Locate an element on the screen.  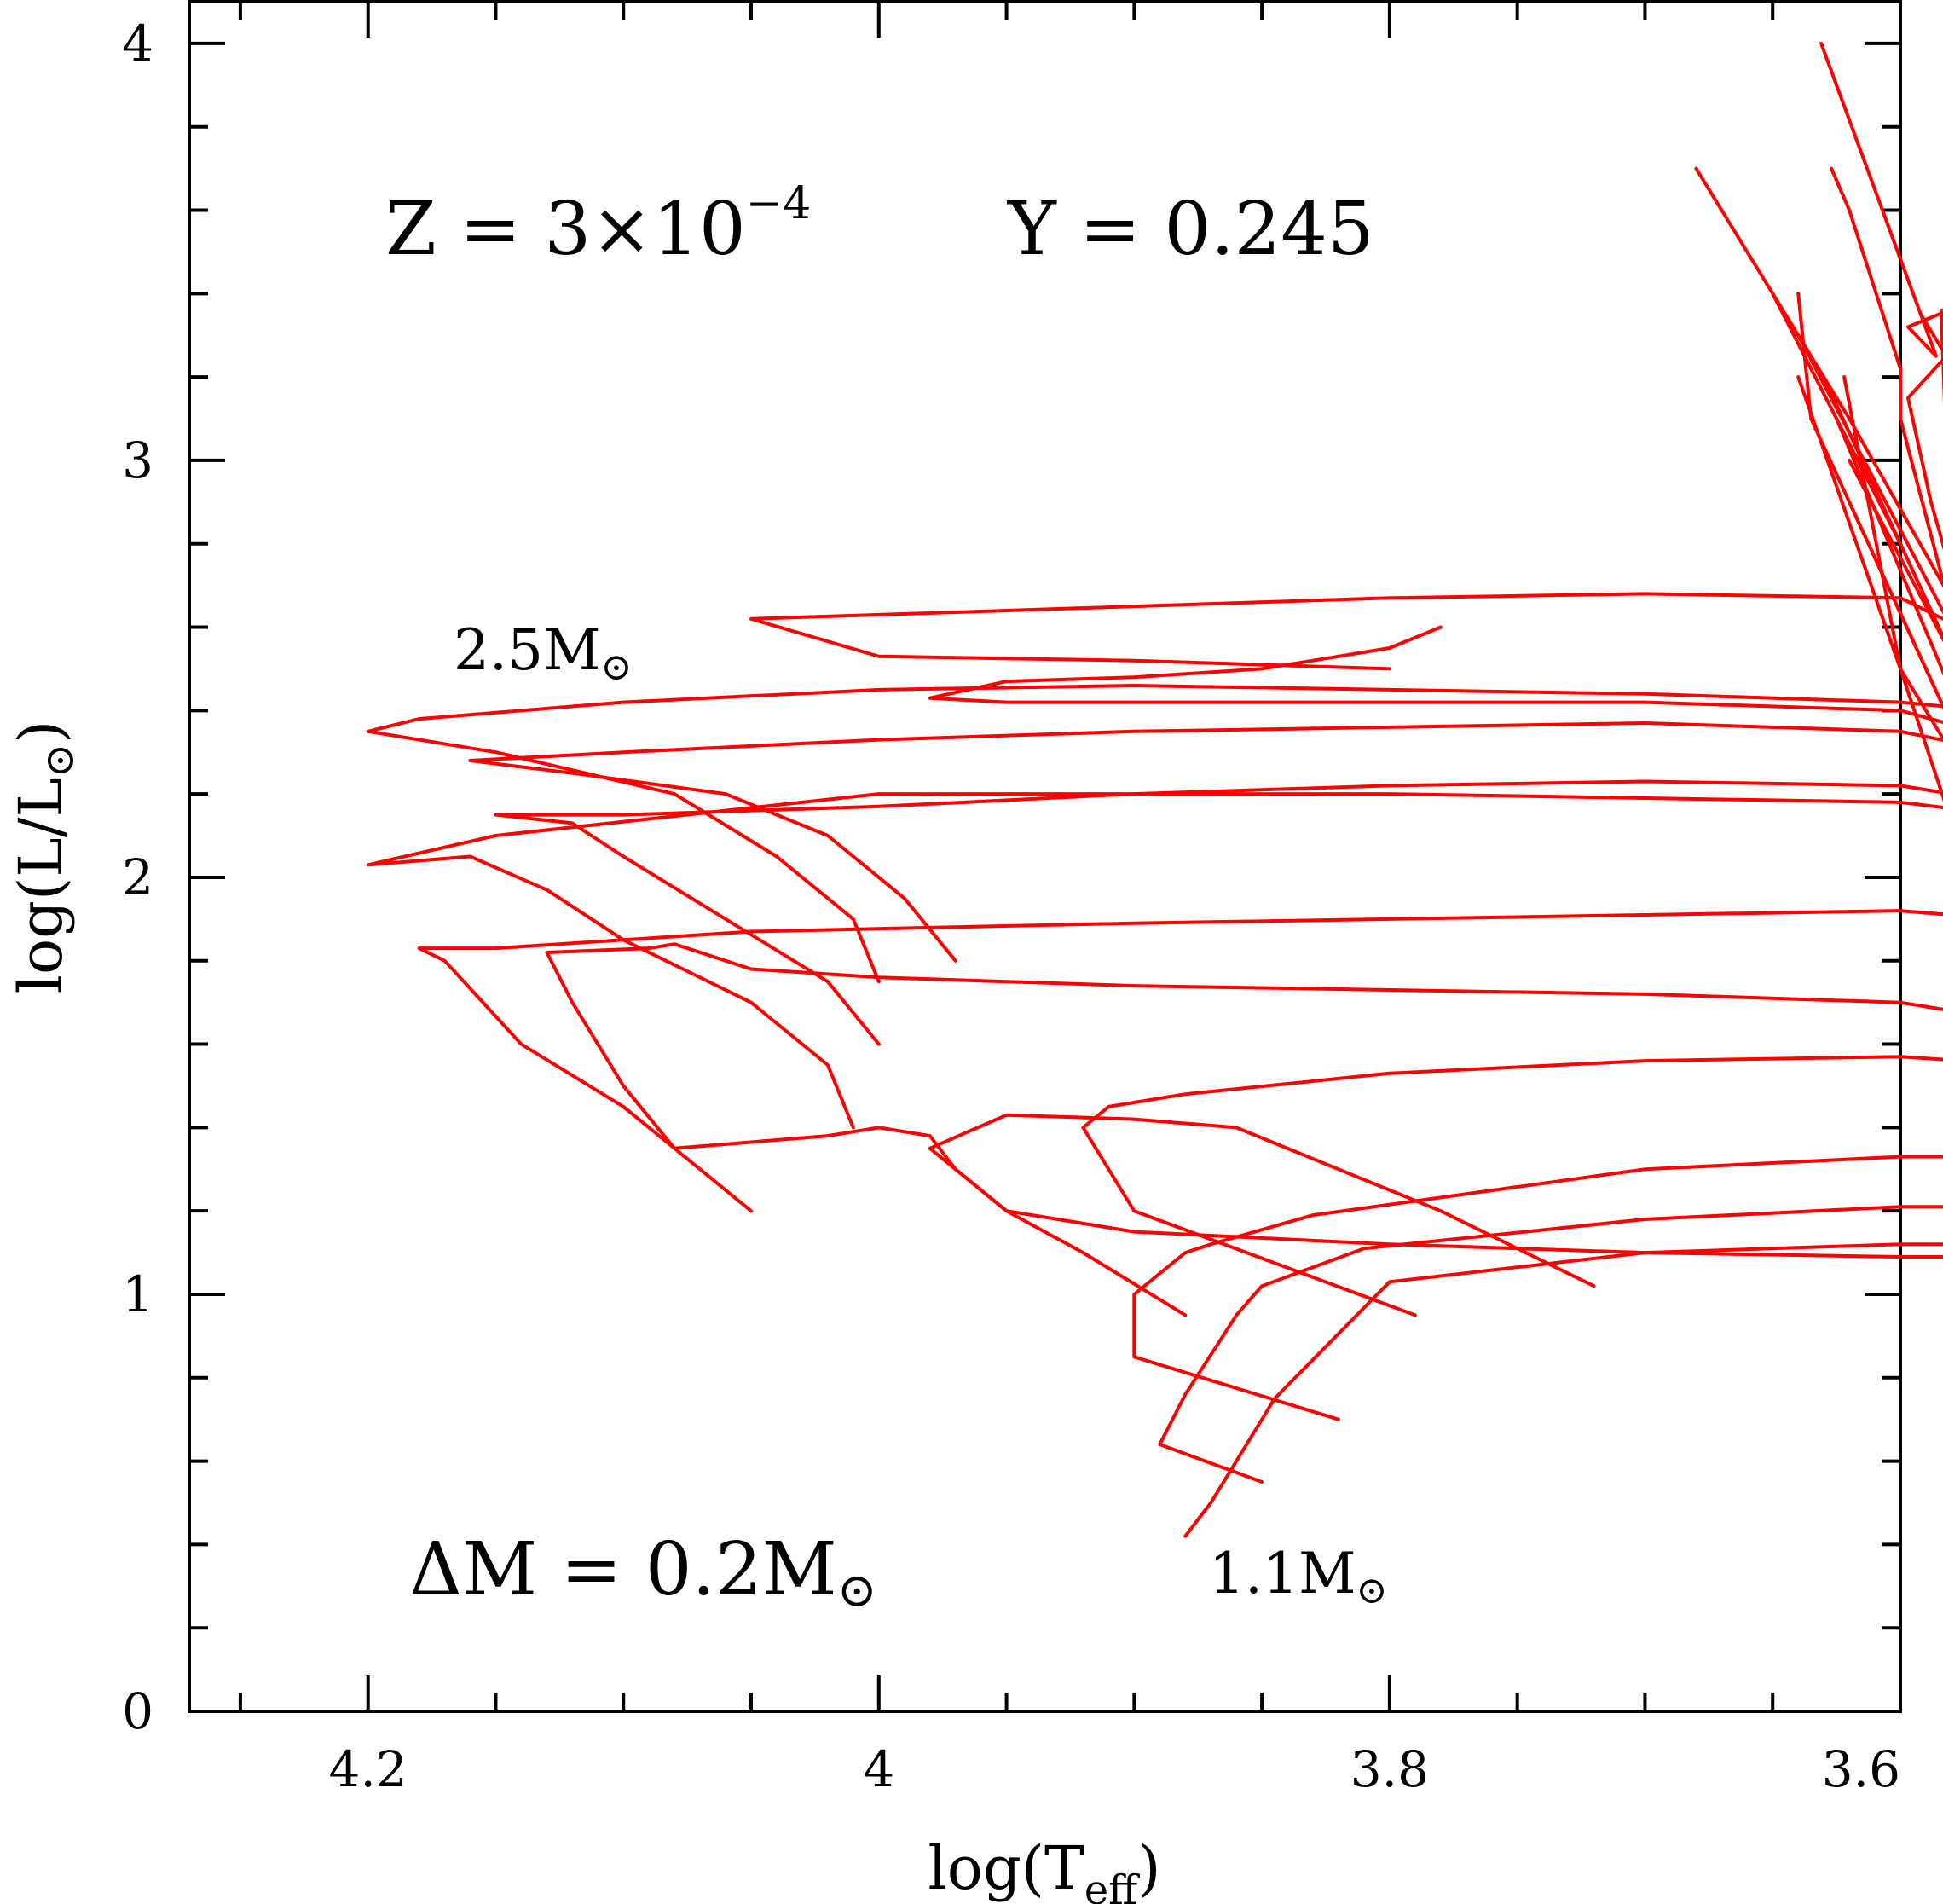
y-tick-label: 1 is located at coordinates (137, 1294).